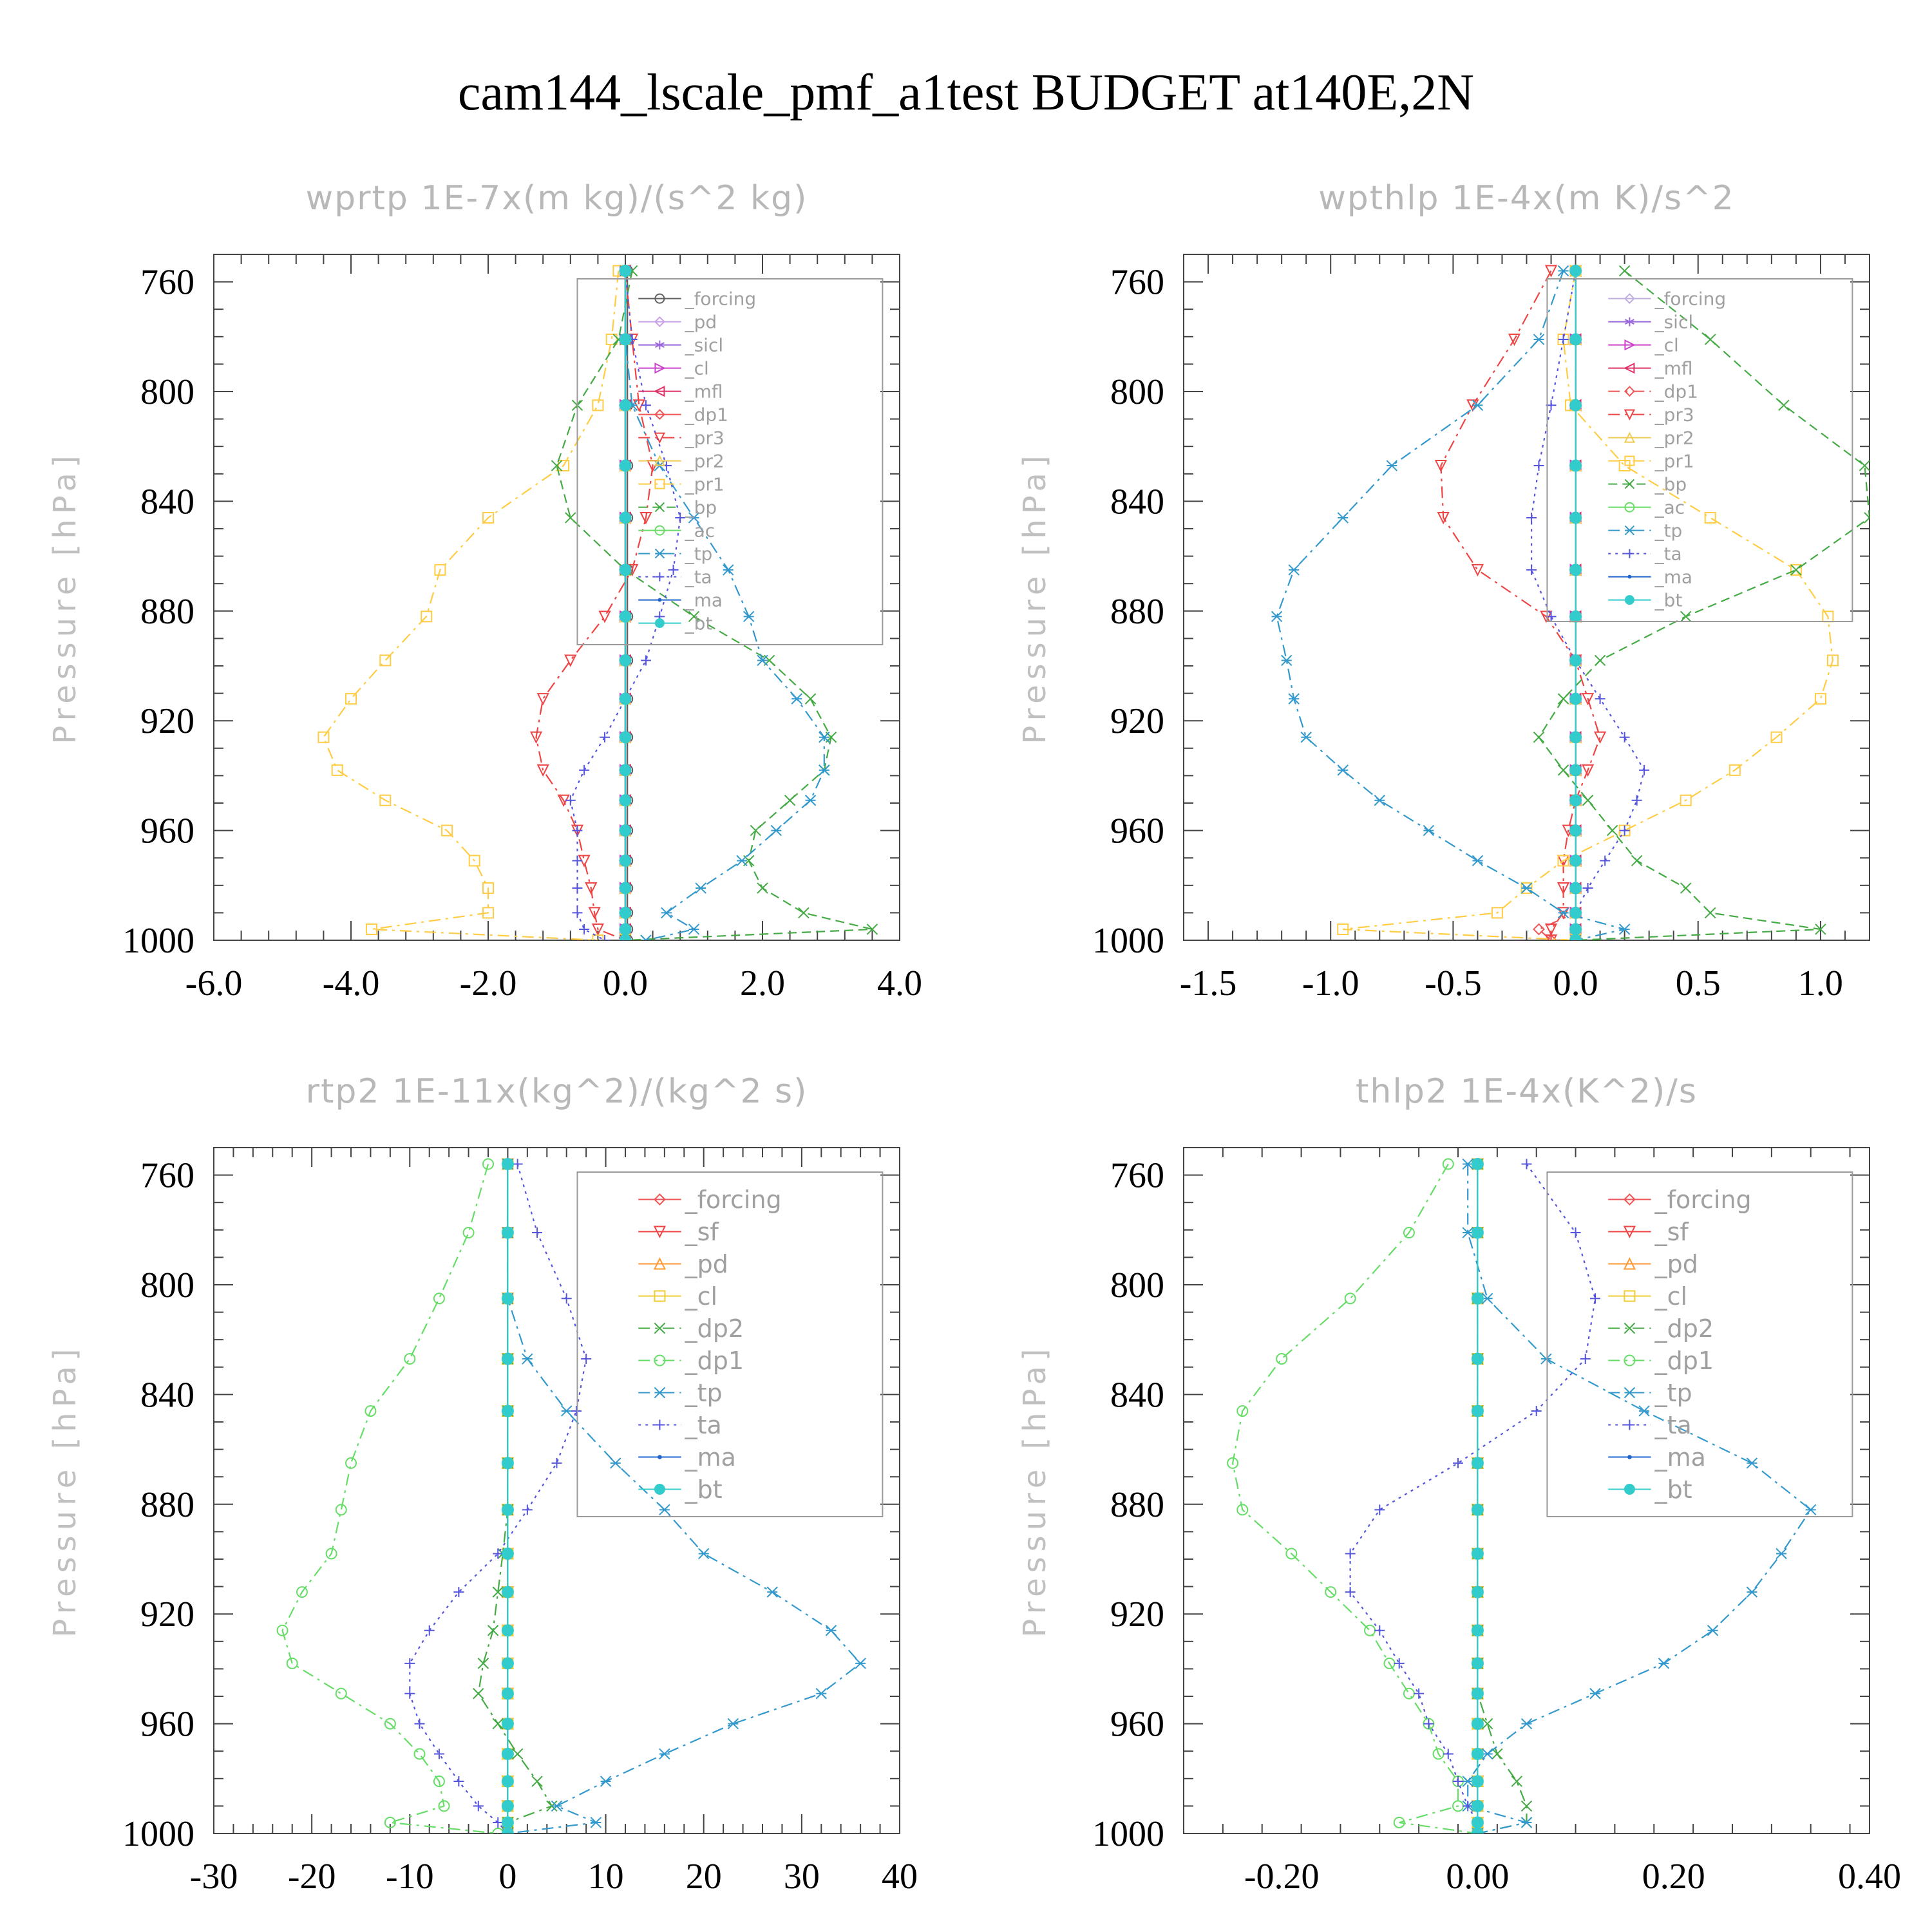  Describe the element at coordinates (557, 199) in the screenshot. I see `panel-title: wprtp 1E-7x(m kg)/(s^2 kg)` at that location.